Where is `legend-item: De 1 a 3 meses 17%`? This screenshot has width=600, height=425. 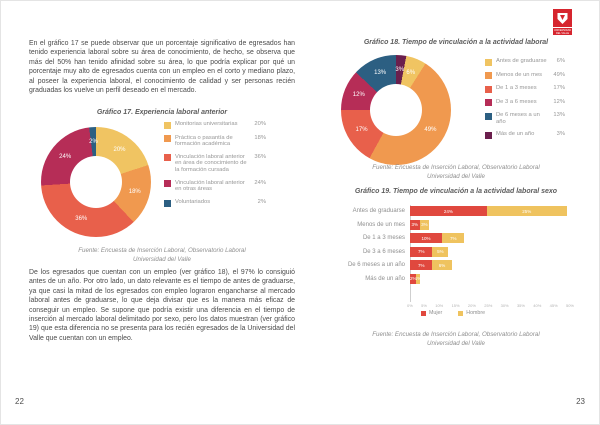
legend-item: De 1 a 3 meses 17% is located at coordinates (525, 89).